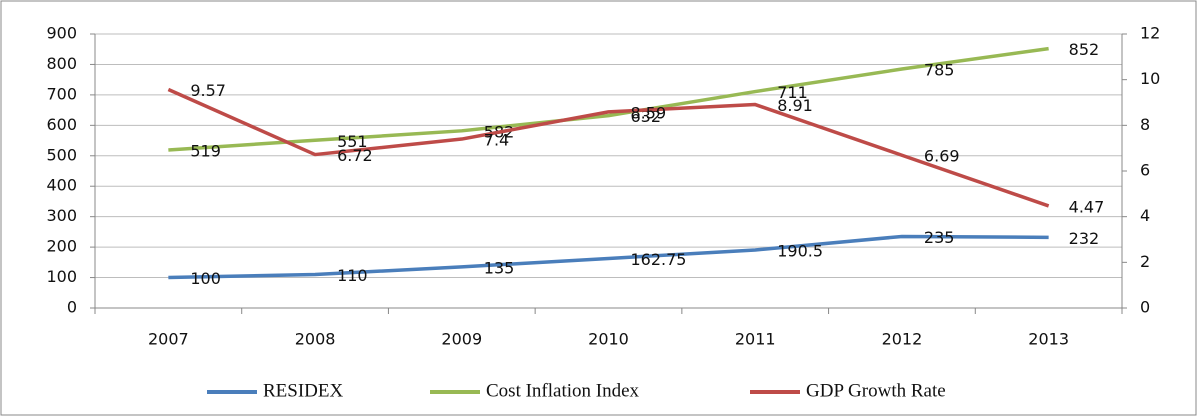 This screenshot has width=1198, height=417. I want to click on data-label: 190.5, so click(800, 251).